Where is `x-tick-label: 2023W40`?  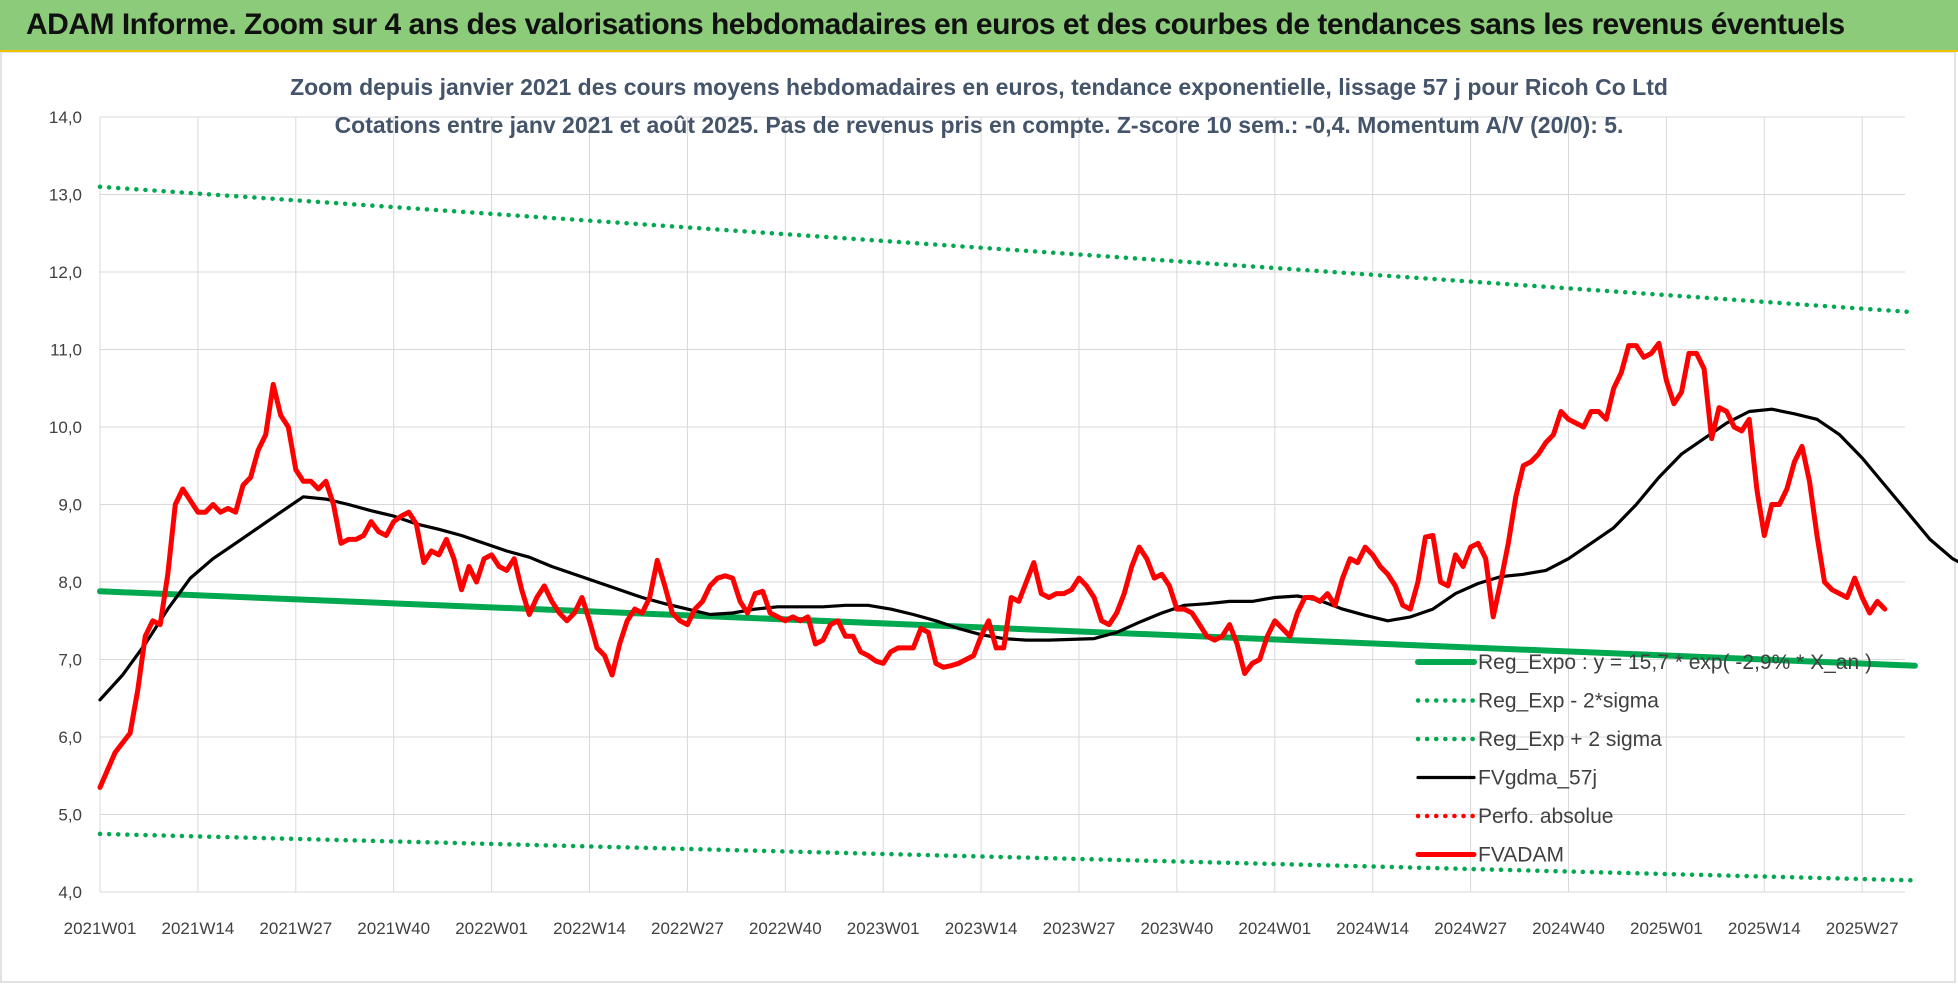
x-tick-label: 2023W40 is located at coordinates (1177, 928).